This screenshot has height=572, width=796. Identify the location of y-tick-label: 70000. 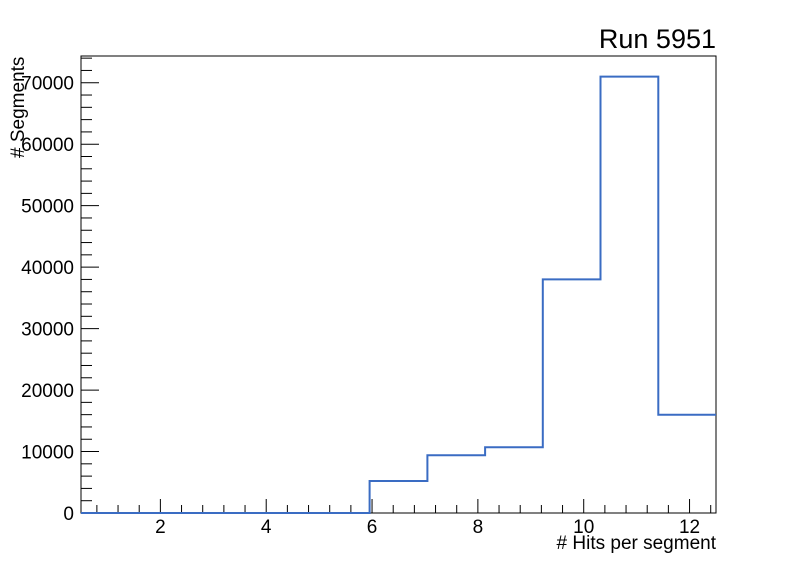
(47, 84).